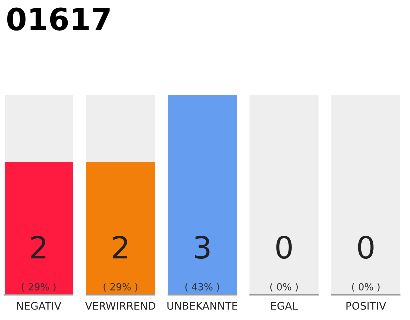 The height and width of the screenshot is (320, 410). I want to click on data-label: 3 ( 43% ), so click(203, 264).